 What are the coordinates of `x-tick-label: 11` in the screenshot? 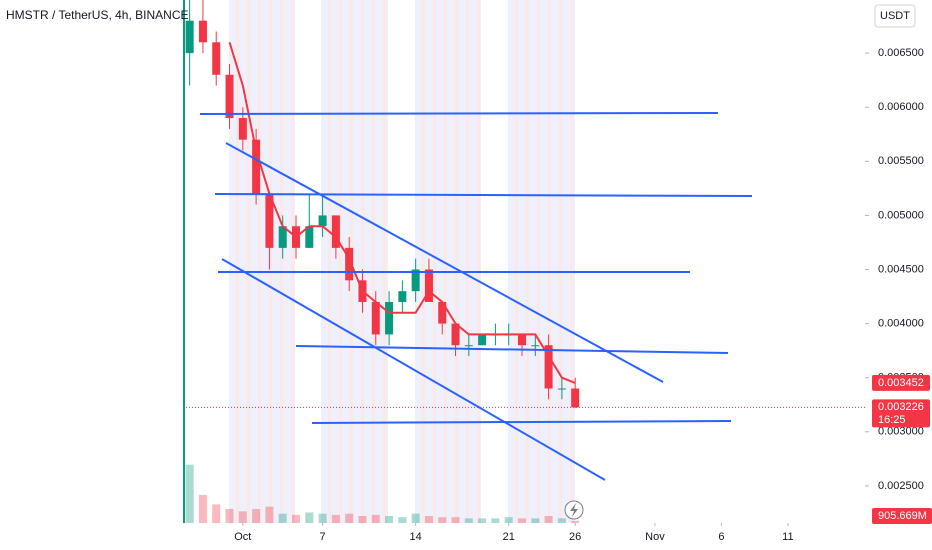 It's located at (787, 537).